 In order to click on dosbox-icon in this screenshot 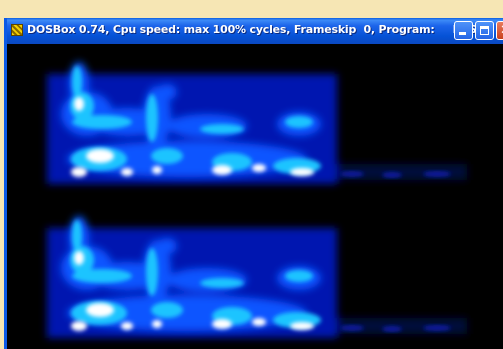, I will do `click(17, 30)`.